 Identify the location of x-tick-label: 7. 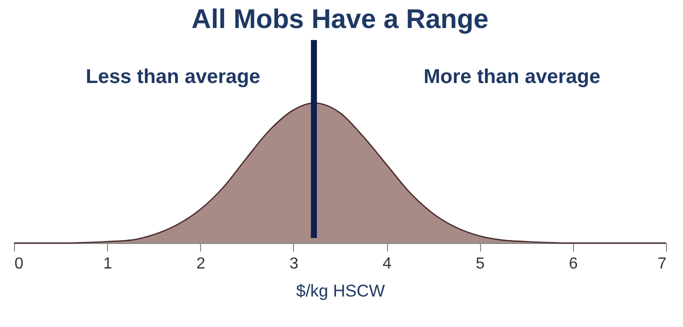
(662, 264).